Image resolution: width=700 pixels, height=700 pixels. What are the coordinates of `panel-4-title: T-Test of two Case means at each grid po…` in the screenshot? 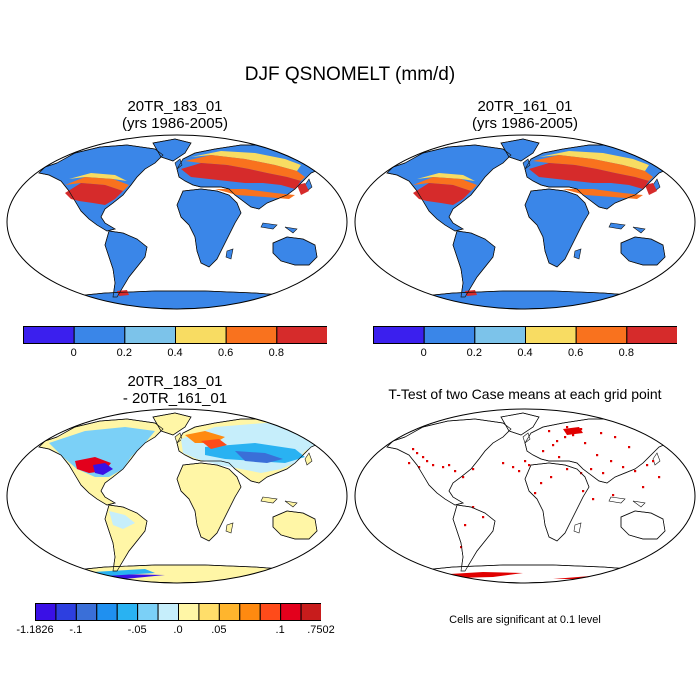 It's located at (525, 394).